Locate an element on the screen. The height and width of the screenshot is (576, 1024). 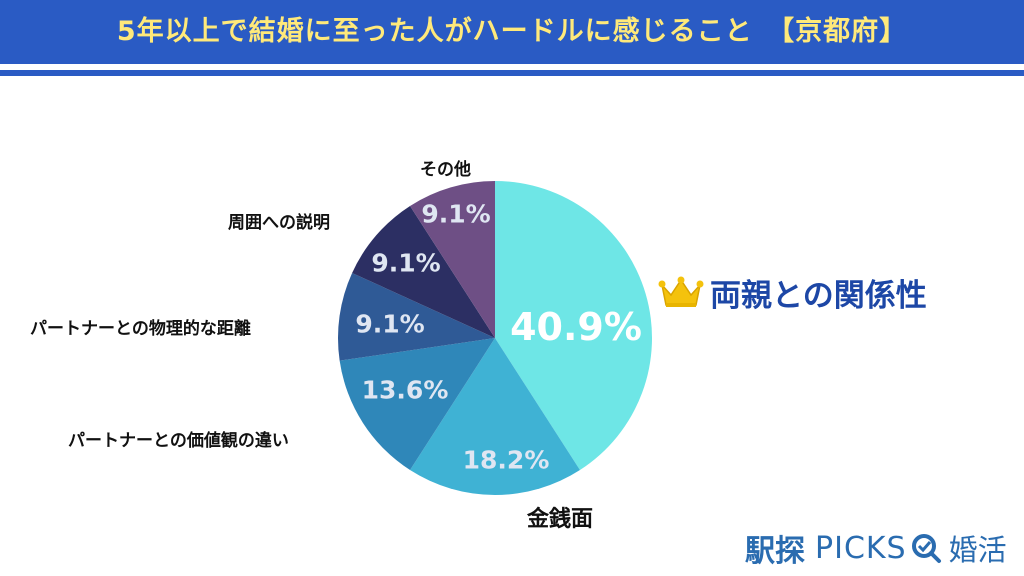
slice-label-shuui: 周囲への説明 is located at coordinates (279, 223).